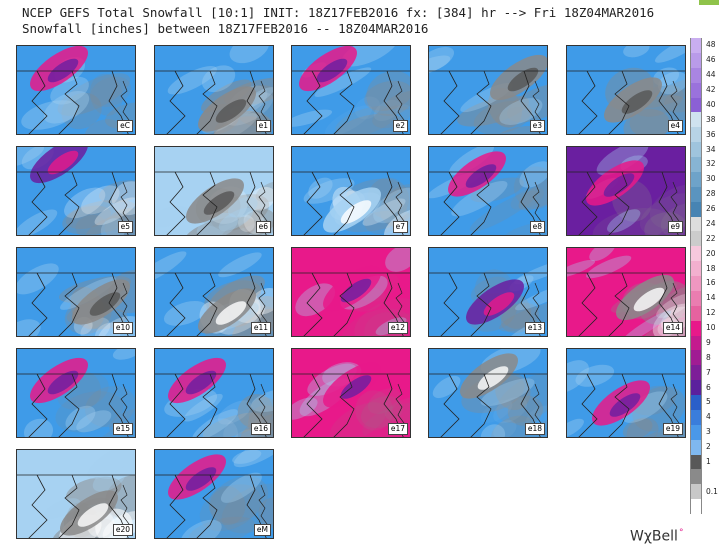  What do you see at coordinates (711, 313) in the screenshot?
I see `colorbar-tick-label: 12` at bounding box center [711, 313].